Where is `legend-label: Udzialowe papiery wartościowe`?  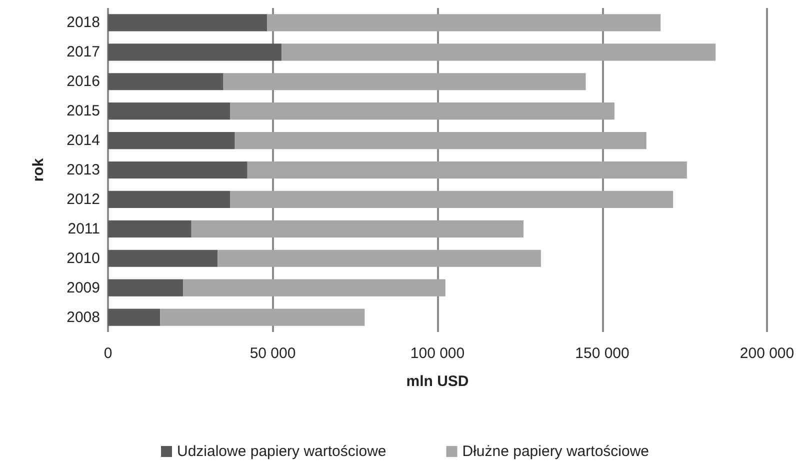
legend-label: Udzialowe papiery wartościowe is located at coordinates (281, 451).